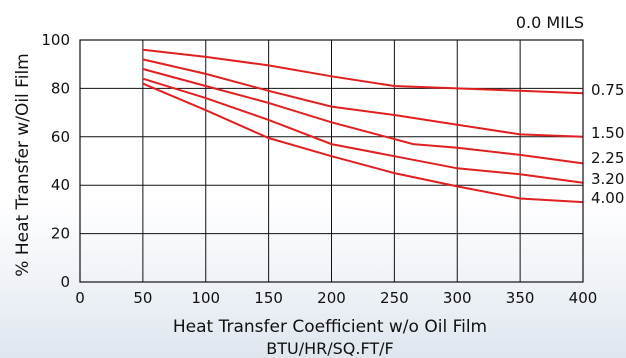  What do you see at coordinates (550, 22) in the screenshot?
I see `corner-label: 0.0 MILS` at bounding box center [550, 22].